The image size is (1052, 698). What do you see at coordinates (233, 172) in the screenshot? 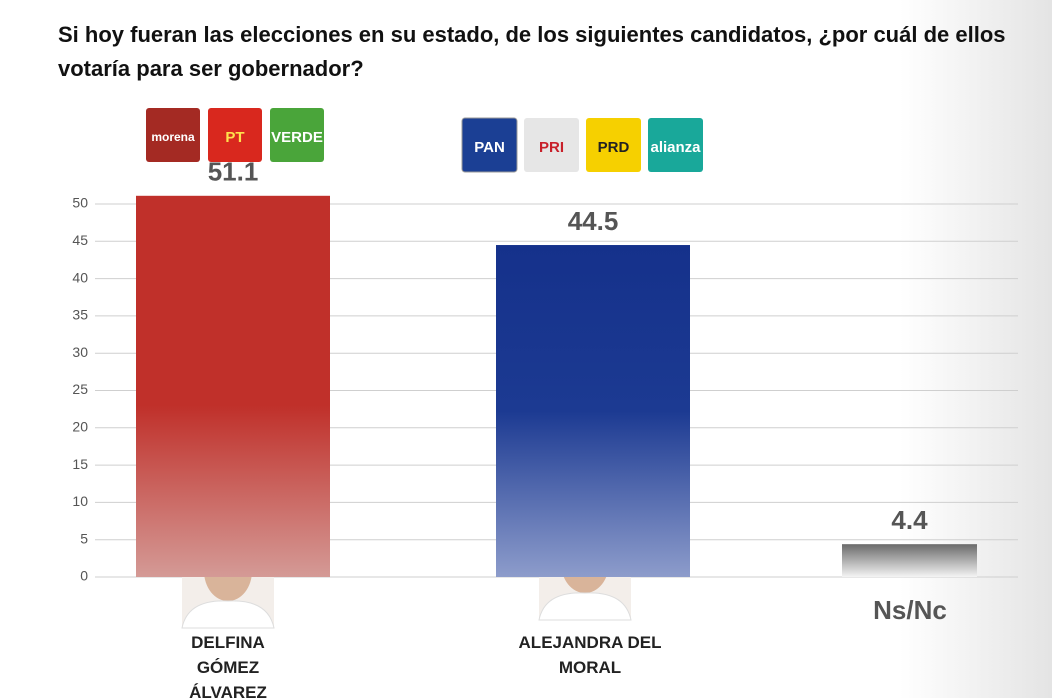
I see `value-label: 51.1` at bounding box center [233, 172].